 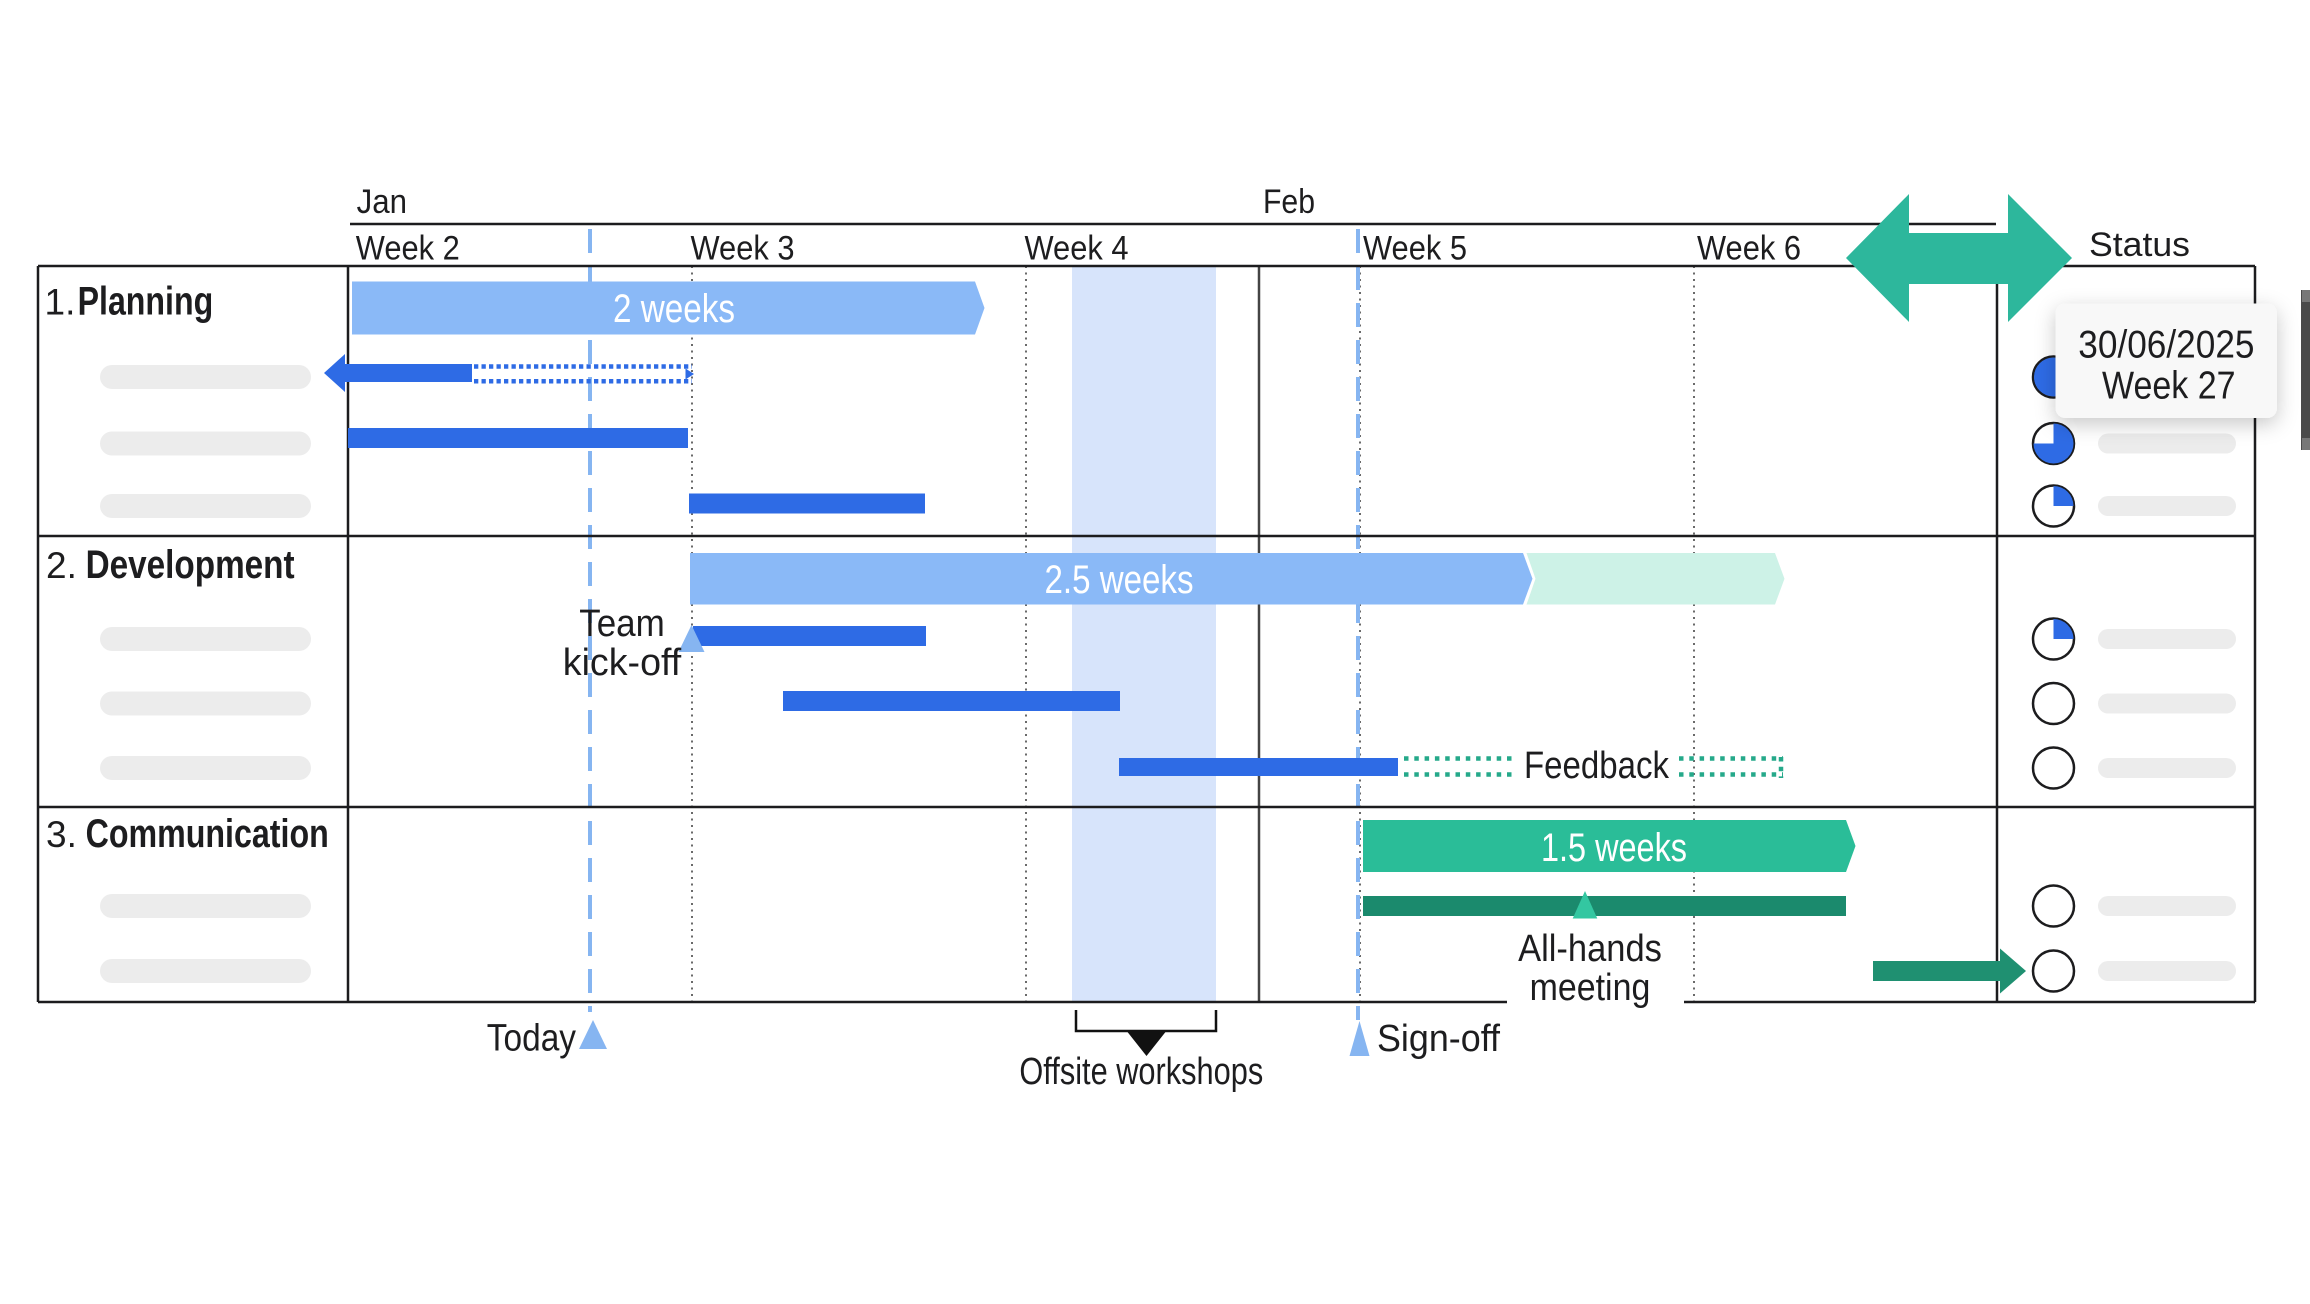 I want to click on svg-text: kick-off, so click(x=622, y=663).